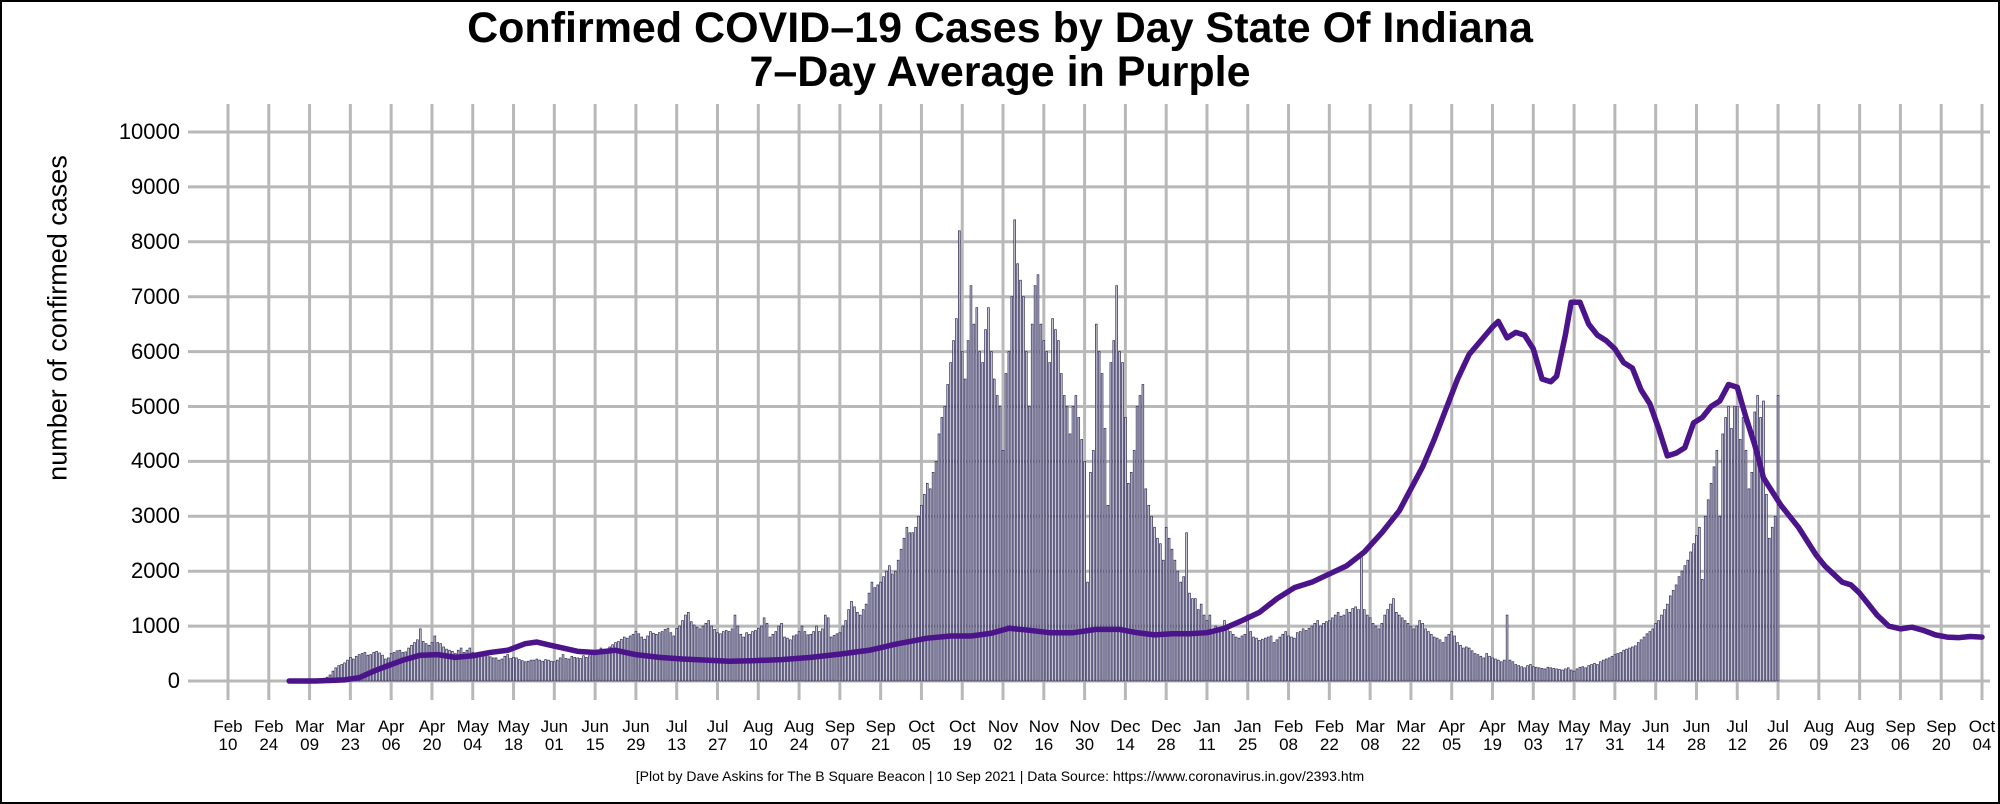 Image resolution: width=2000 pixels, height=804 pixels. Describe the element at coordinates (595, 736) in the screenshot. I see `x-tick-label: Jun 15` at that location.